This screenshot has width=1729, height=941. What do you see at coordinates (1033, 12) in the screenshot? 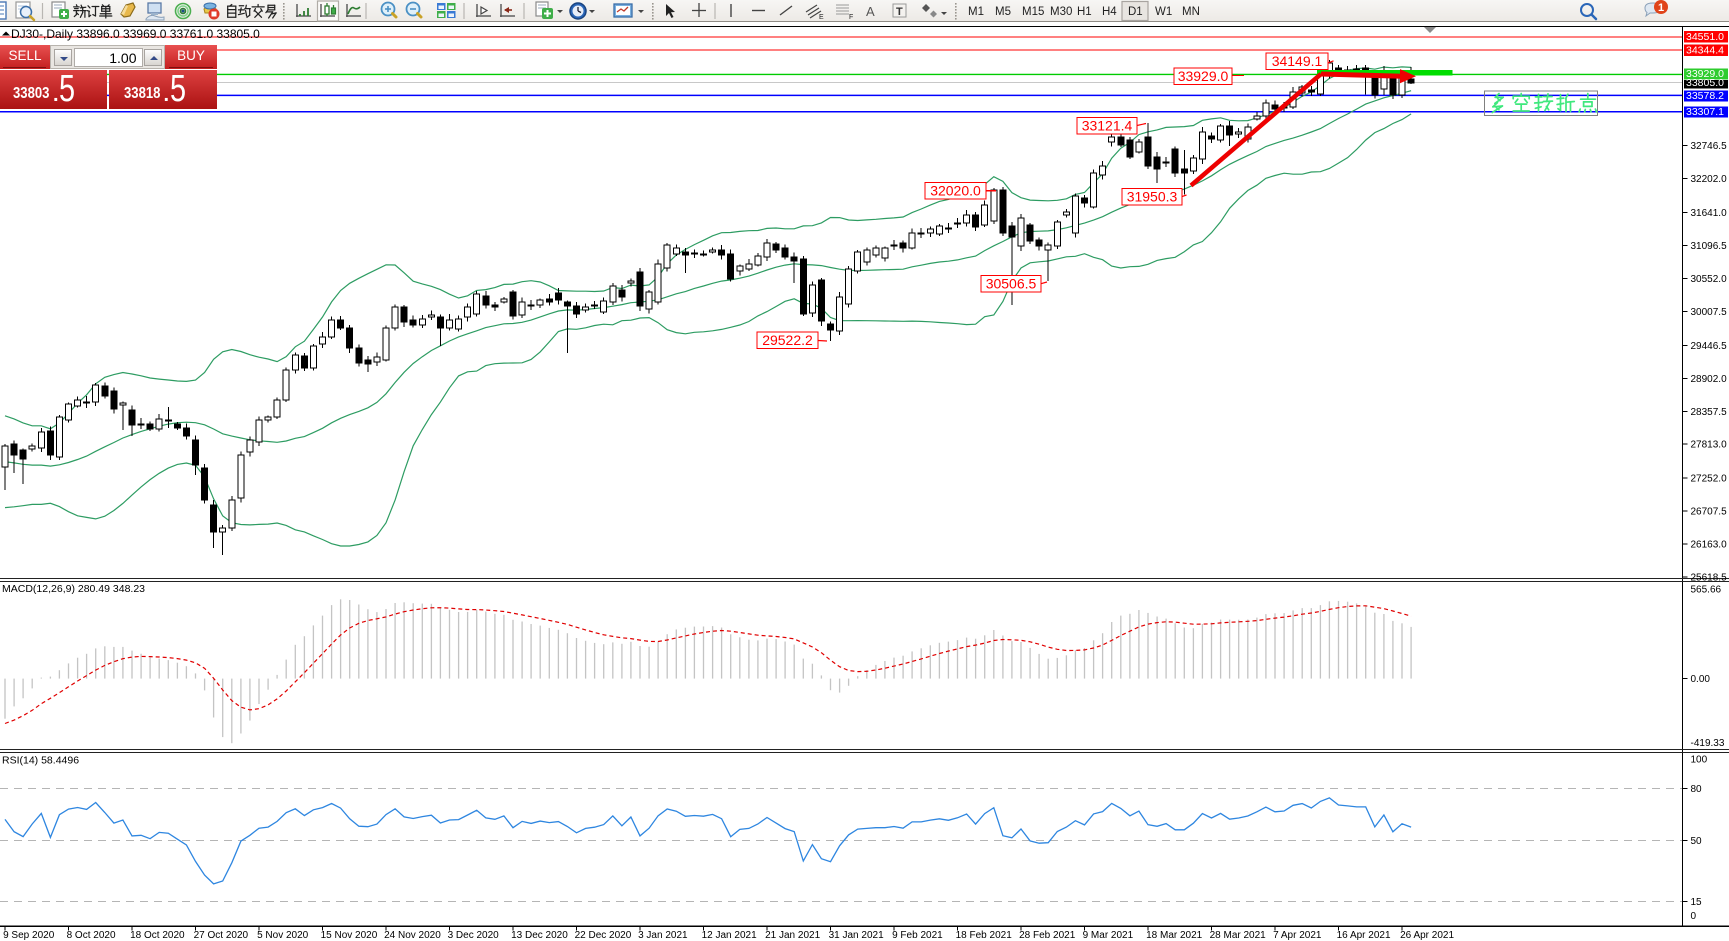
I see `svg-text: M15` at bounding box center [1033, 12].